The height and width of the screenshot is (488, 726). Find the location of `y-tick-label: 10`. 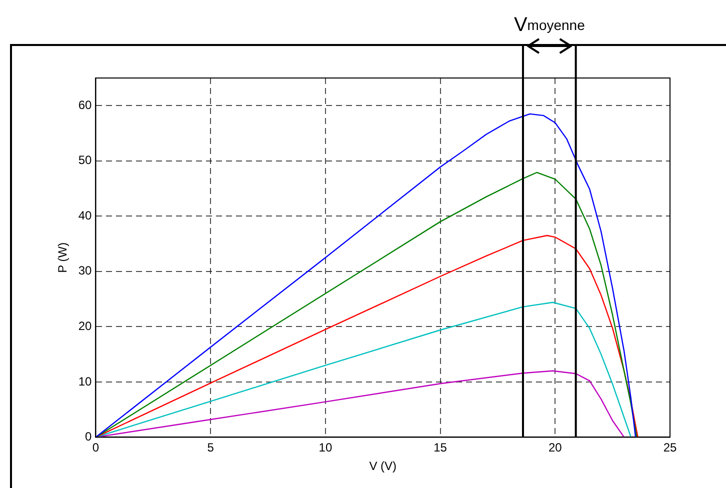

y-tick-label: 10 is located at coordinates (85, 381).